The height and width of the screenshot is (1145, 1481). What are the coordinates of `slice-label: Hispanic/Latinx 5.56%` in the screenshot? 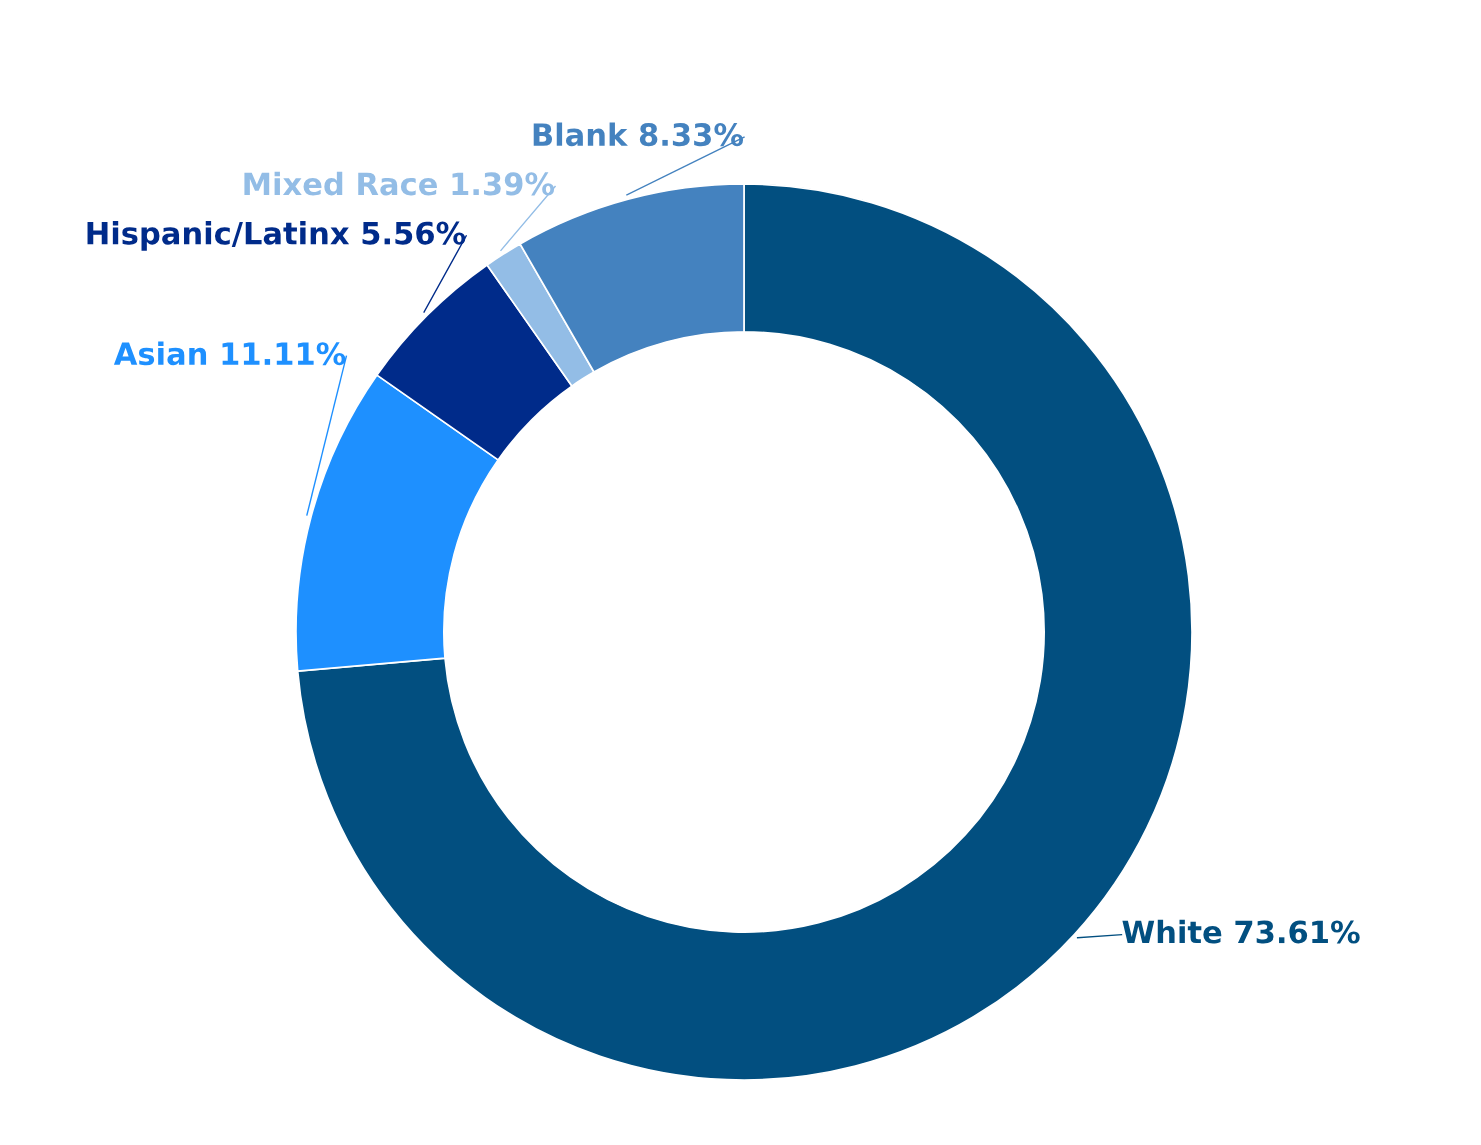 It's located at (276, 236).